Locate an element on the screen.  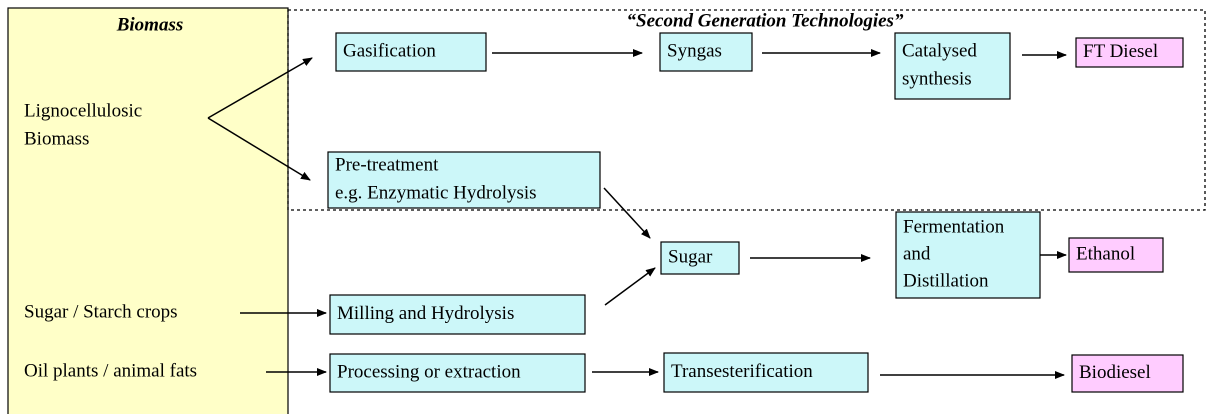
node-label: Ethanol is located at coordinates (1105, 253).